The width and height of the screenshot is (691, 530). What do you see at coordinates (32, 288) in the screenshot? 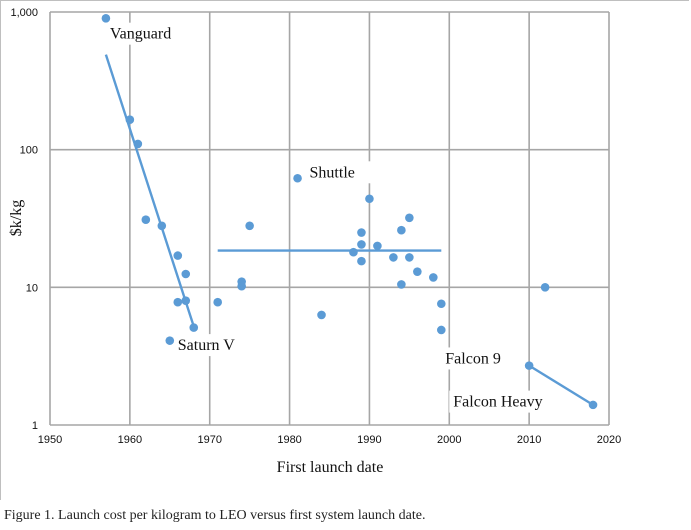
I see `y-tick-label: 10` at bounding box center [32, 288].